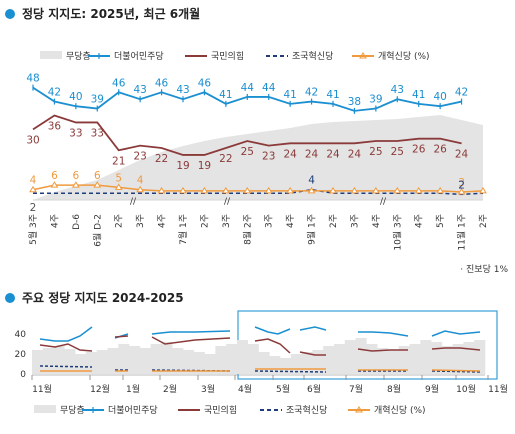 The image size is (515, 434). I want to click on chart2-xtick-10: 9월, so click(432, 389).